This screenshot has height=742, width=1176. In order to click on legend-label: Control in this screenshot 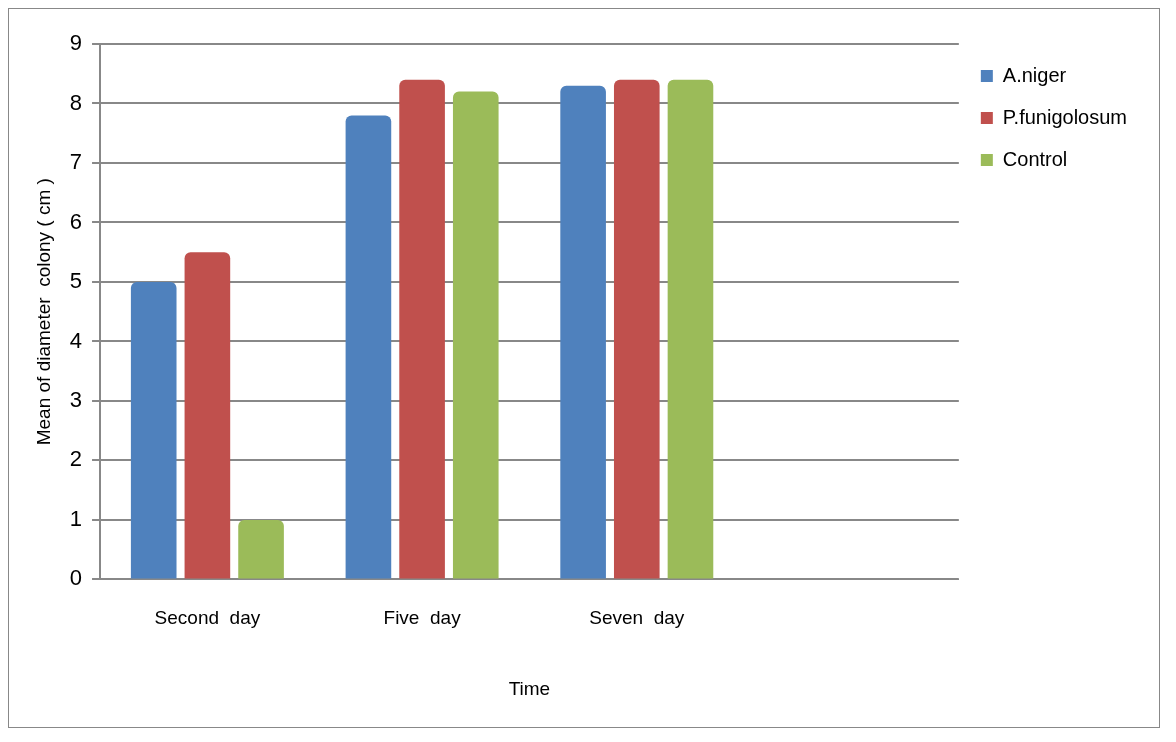, I will do `click(1035, 158)`.